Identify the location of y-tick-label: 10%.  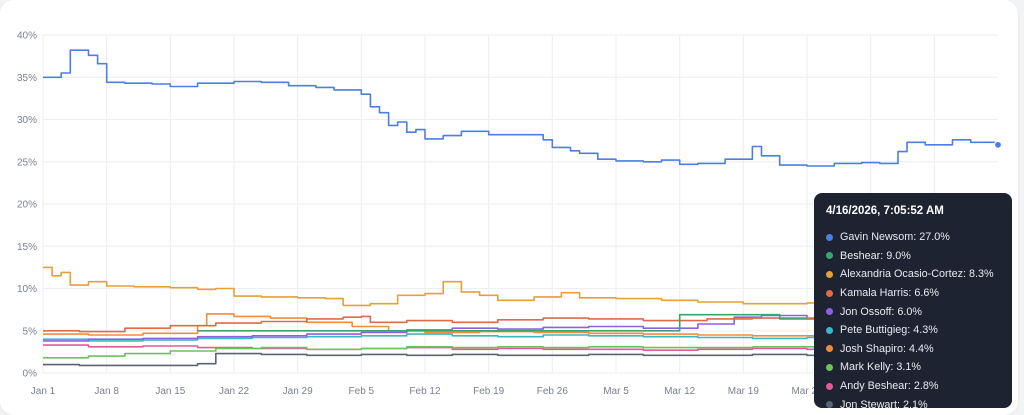
(27, 289).